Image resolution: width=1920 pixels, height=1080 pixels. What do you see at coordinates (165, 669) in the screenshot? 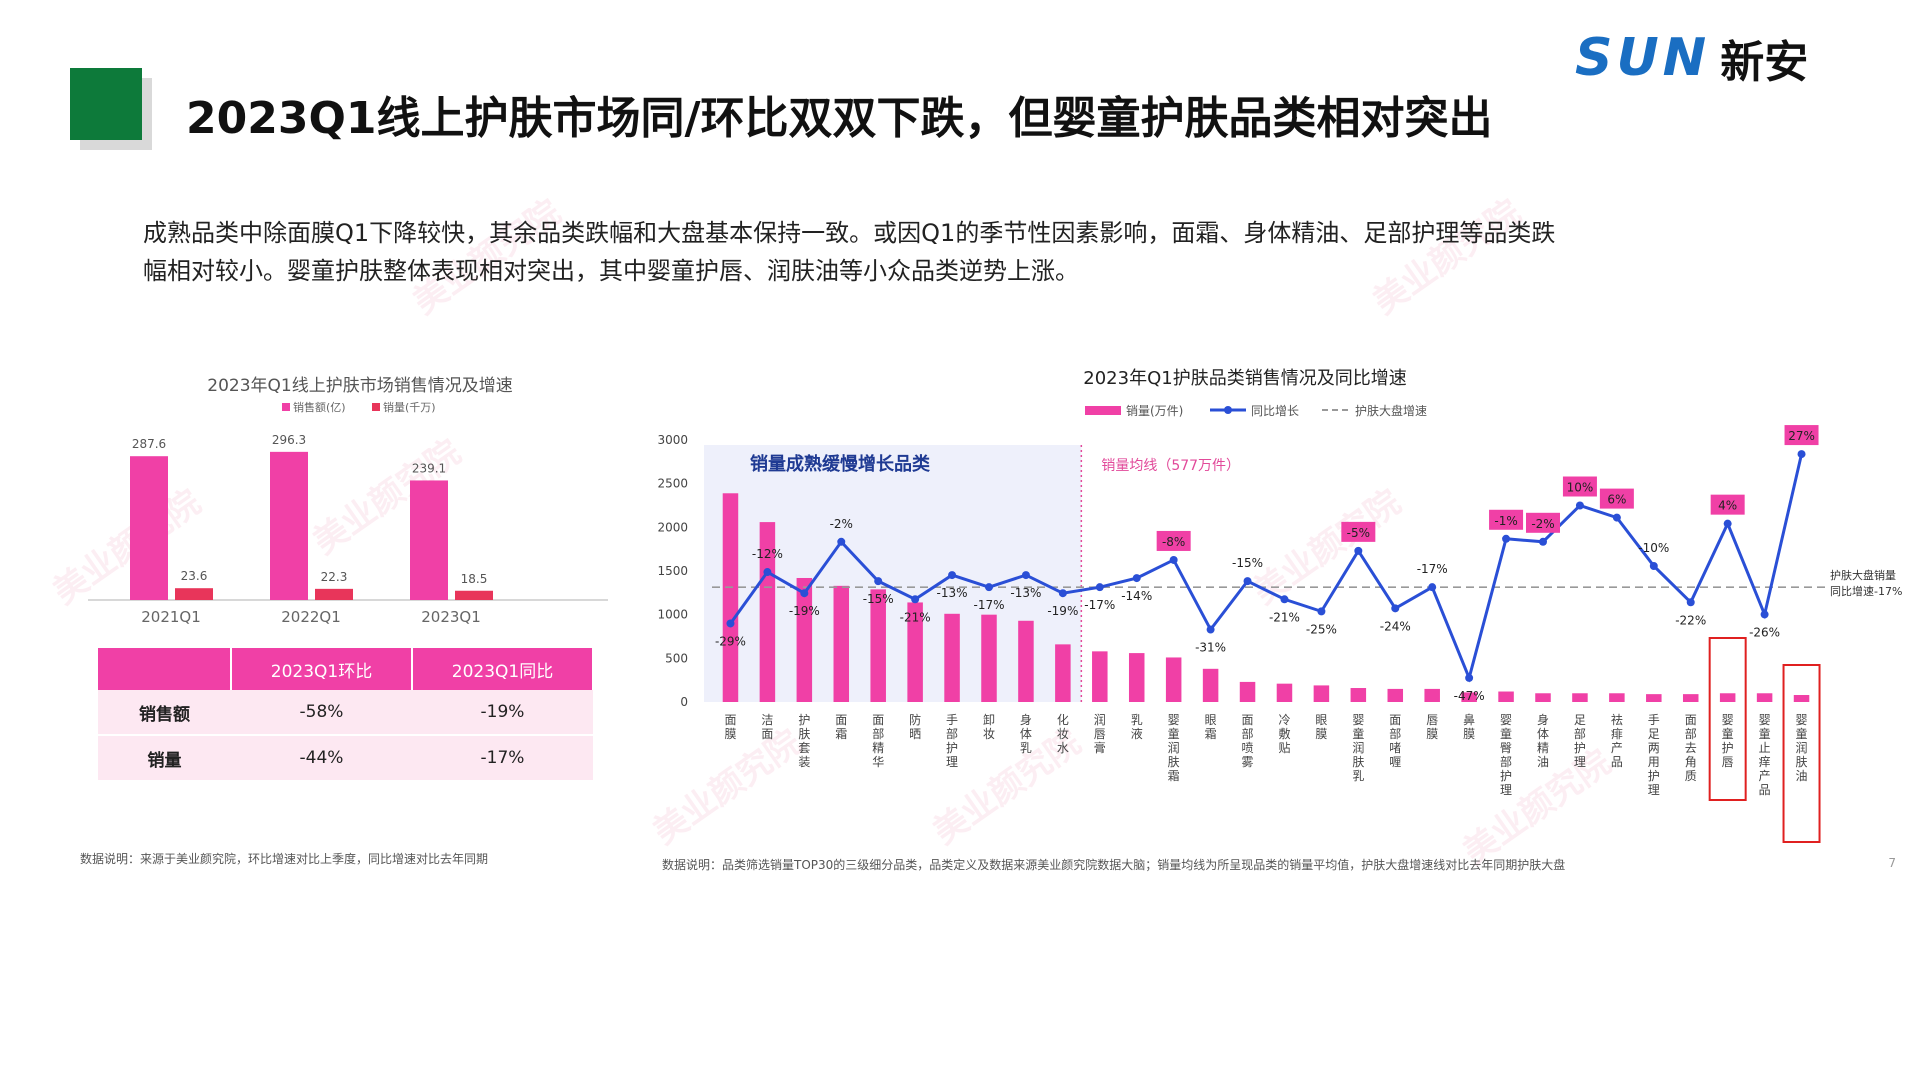
I see `table-header-cell` at bounding box center [165, 669].